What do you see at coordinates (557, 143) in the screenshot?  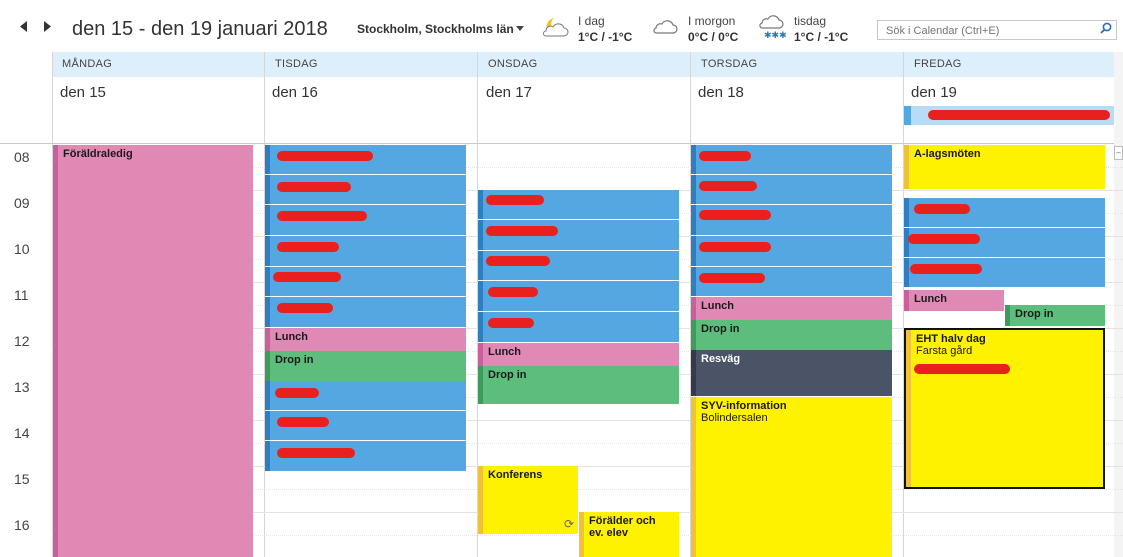 I see `allday-separator` at bounding box center [557, 143].